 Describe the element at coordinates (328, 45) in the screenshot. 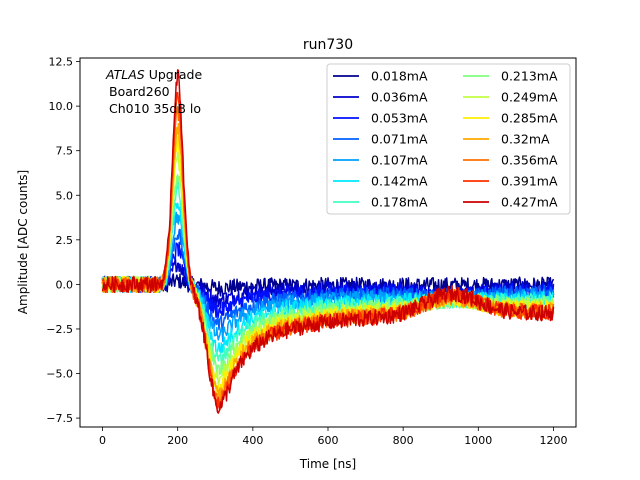

I see `chart-title: run730` at that location.